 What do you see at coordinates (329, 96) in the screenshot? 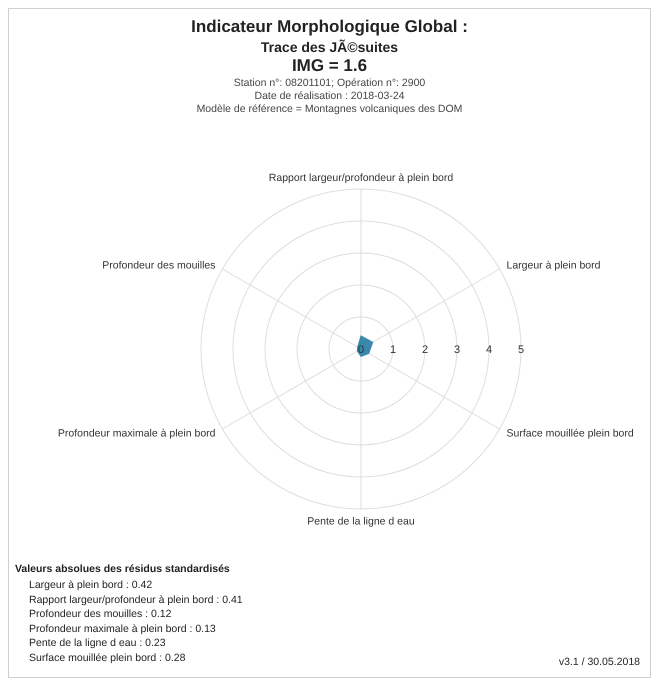
I see `text: Date de réalisation : 2018-03-24` at bounding box center [329, 96].